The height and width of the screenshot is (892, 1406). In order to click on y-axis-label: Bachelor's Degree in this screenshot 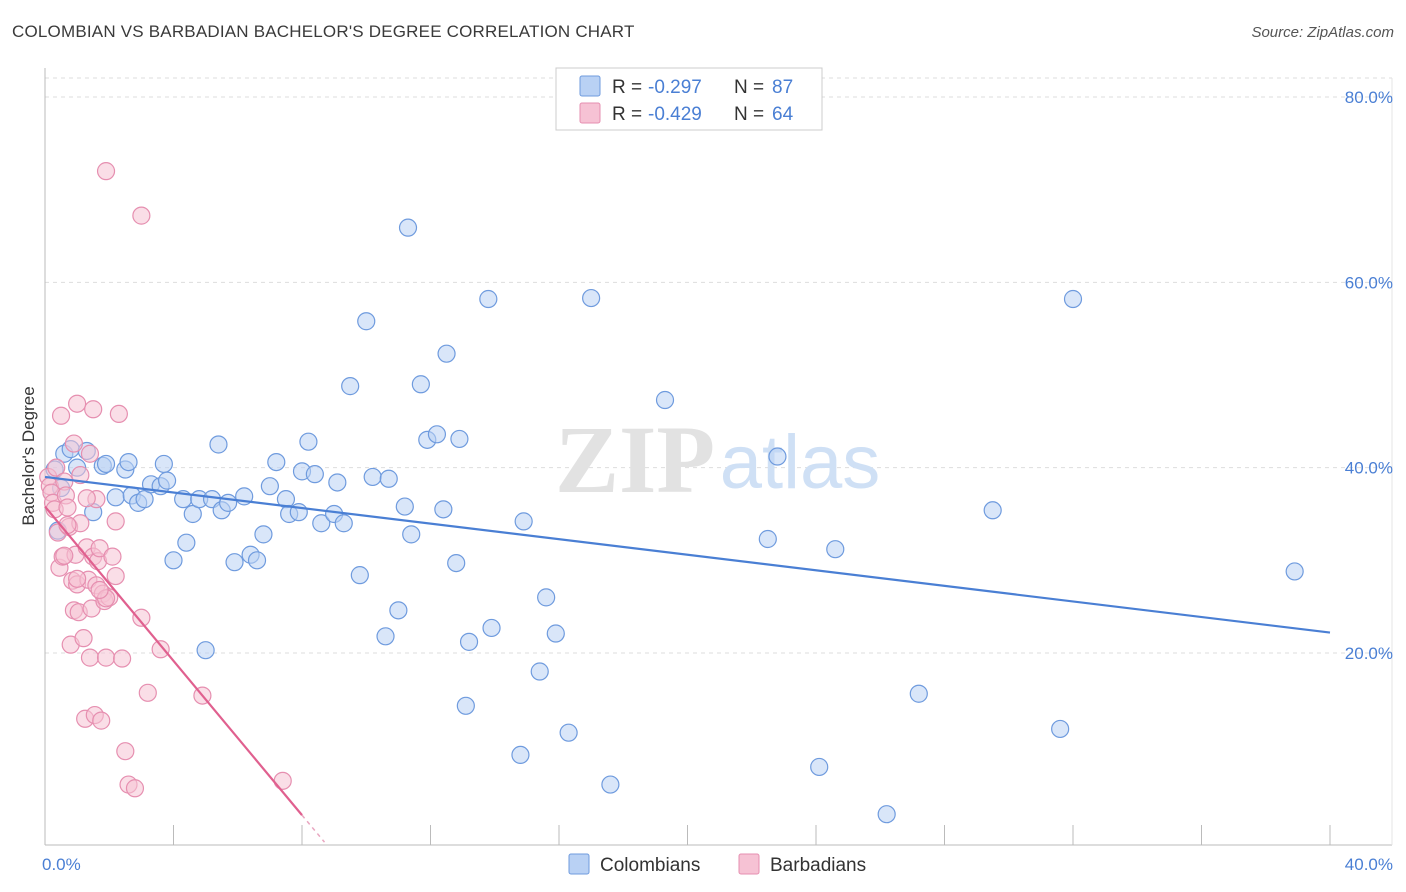, I will do `click(28, 455)`.